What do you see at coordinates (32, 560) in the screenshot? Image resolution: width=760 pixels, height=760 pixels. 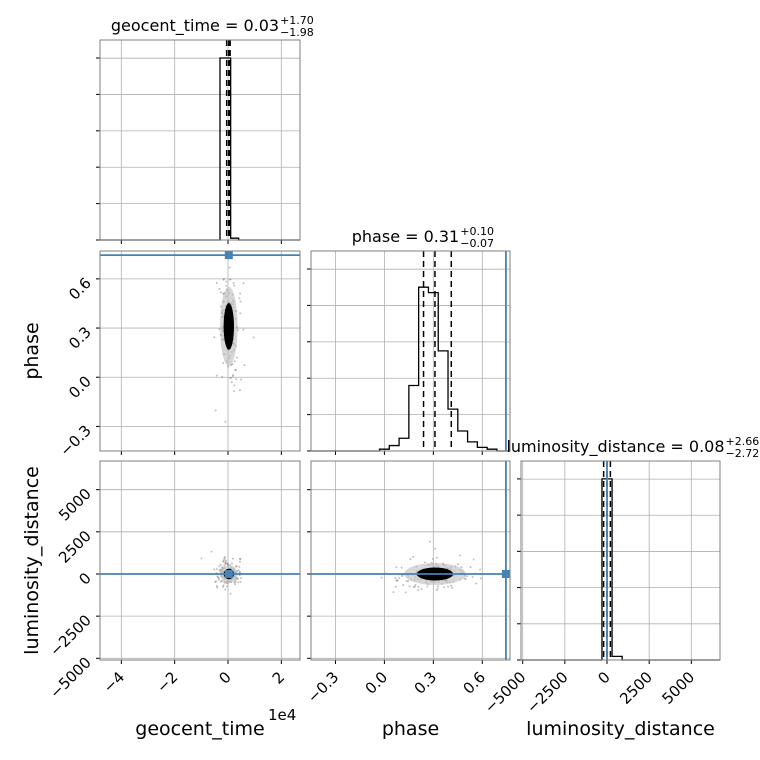 I see `y-axis-label-luminosity-distance: luminosity_distance` at bounding box center [32, 560].